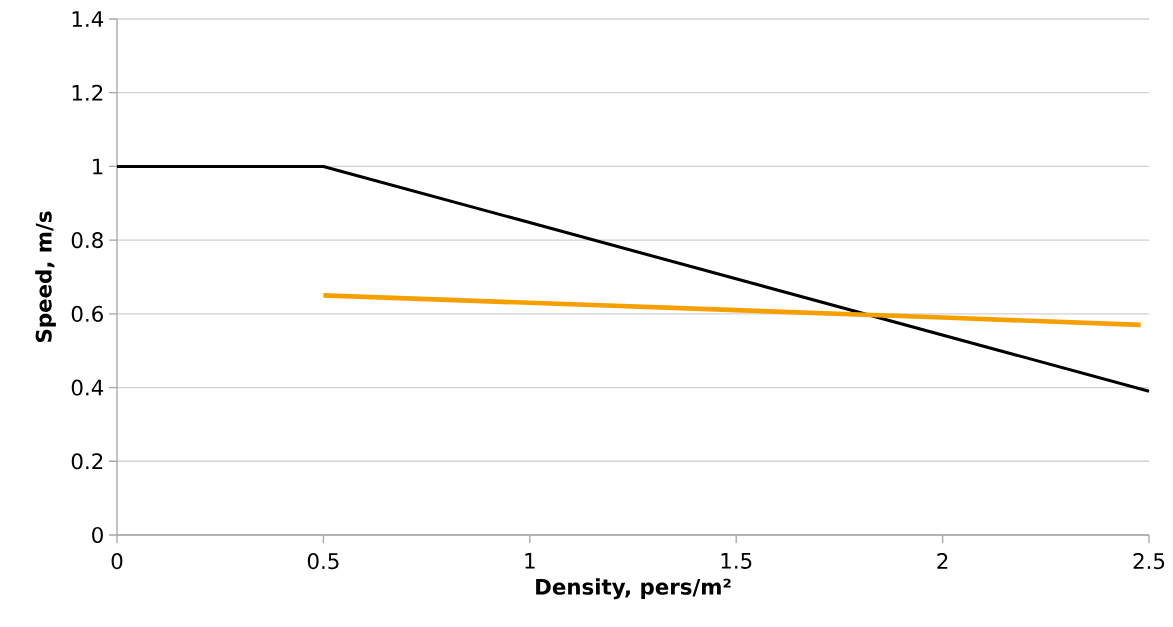  I want to click on y-axis-title: Speed, m/s, so click(45, 277).